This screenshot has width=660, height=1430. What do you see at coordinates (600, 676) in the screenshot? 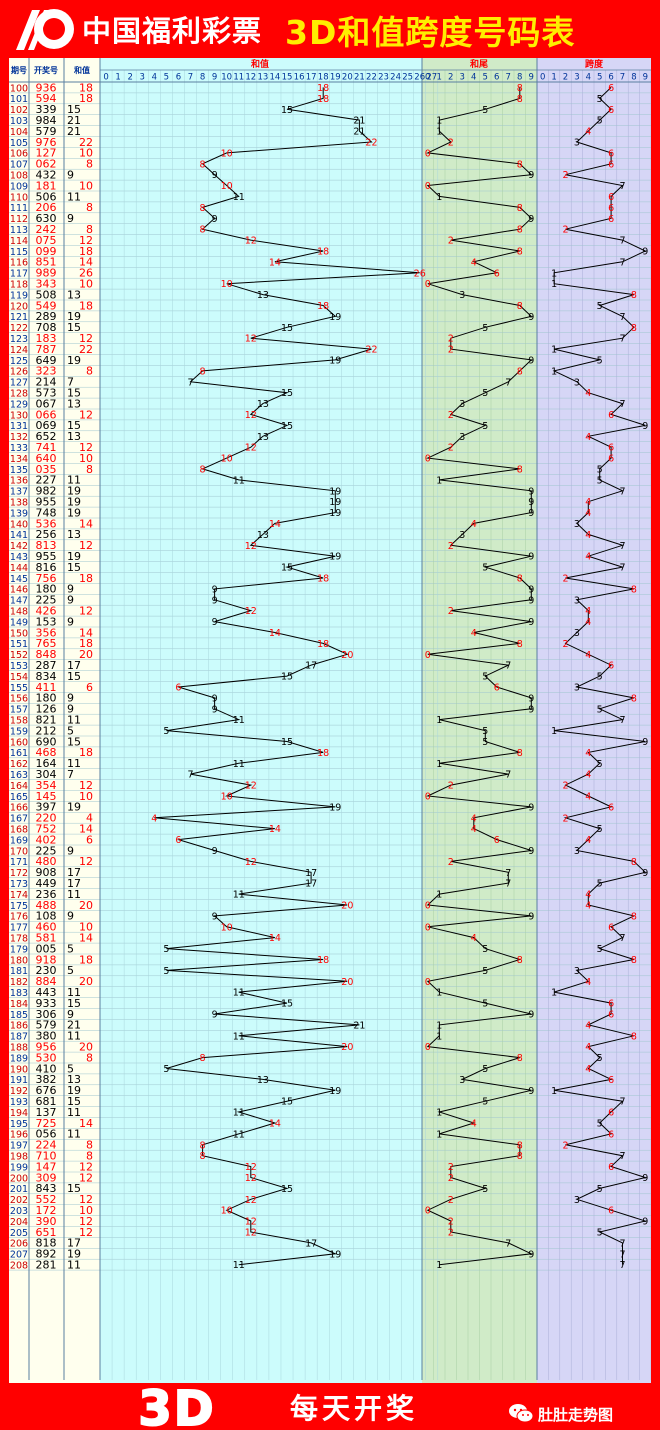
I see `trend-line` at bounding box center [600, 676].